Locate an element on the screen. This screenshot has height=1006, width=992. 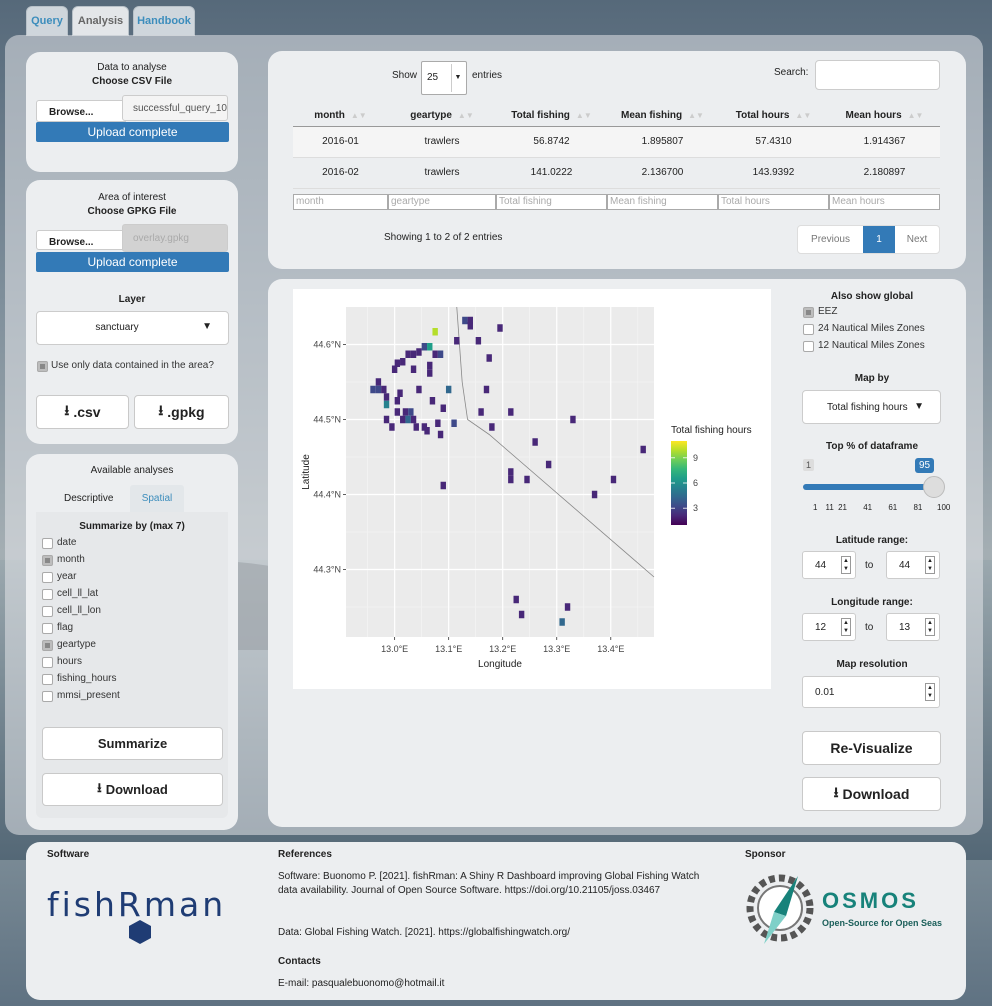
column-filter-input: month is located at coordinates (340, 202).